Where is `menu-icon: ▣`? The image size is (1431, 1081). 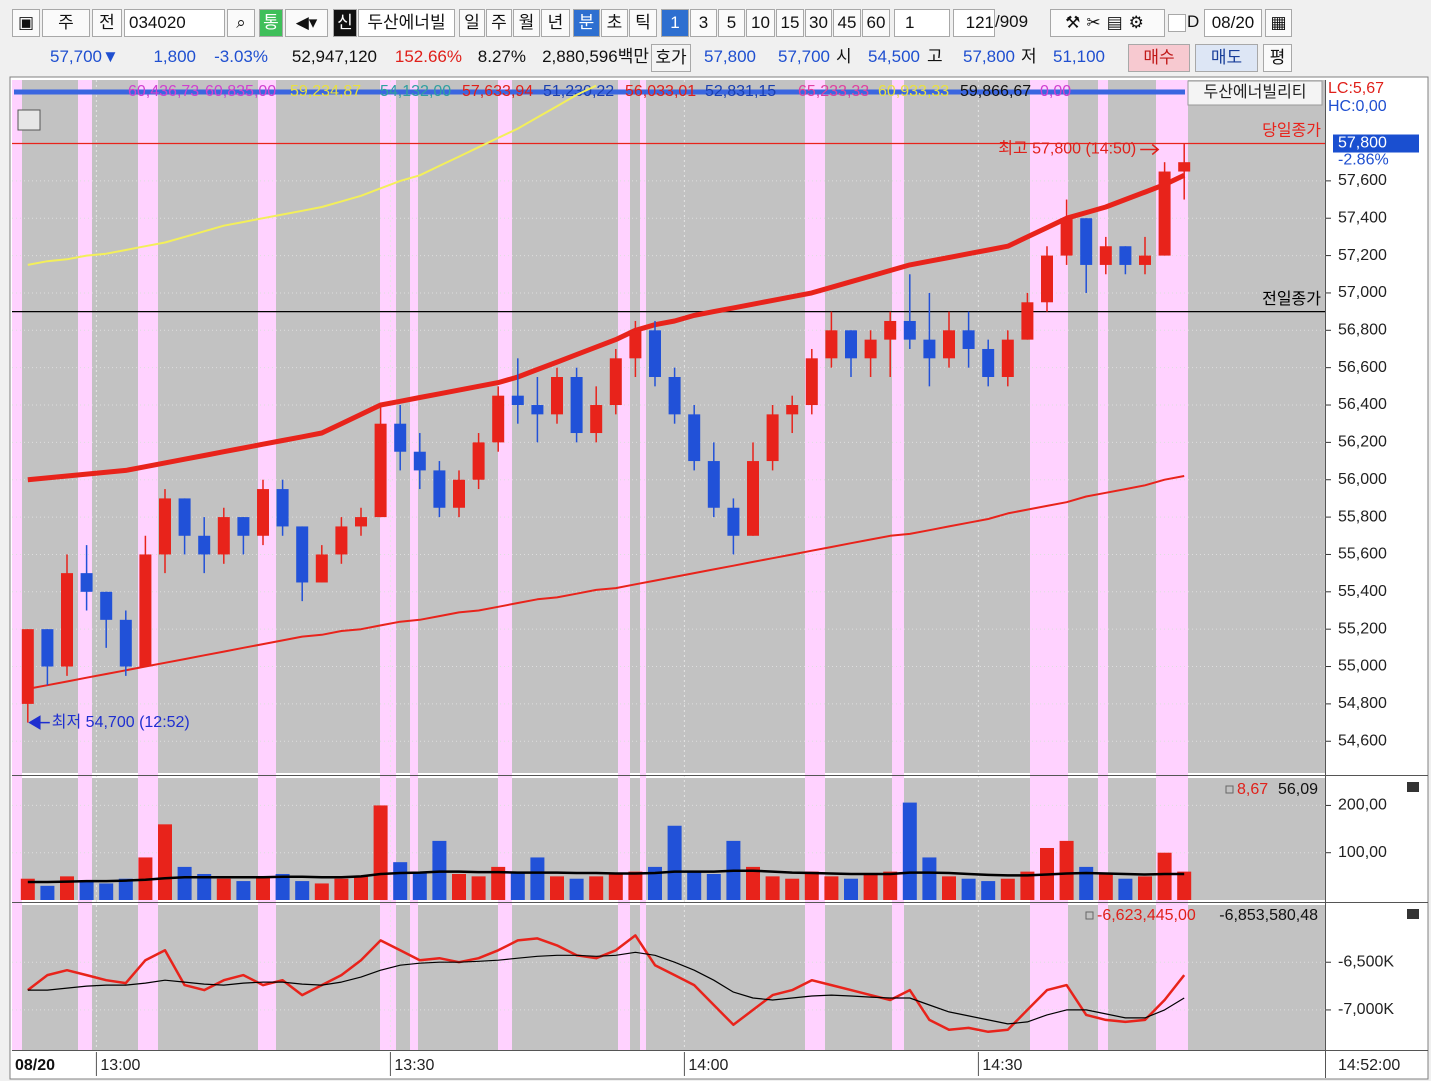 menu-icon: ▣ is located at coordinates (26, 23).